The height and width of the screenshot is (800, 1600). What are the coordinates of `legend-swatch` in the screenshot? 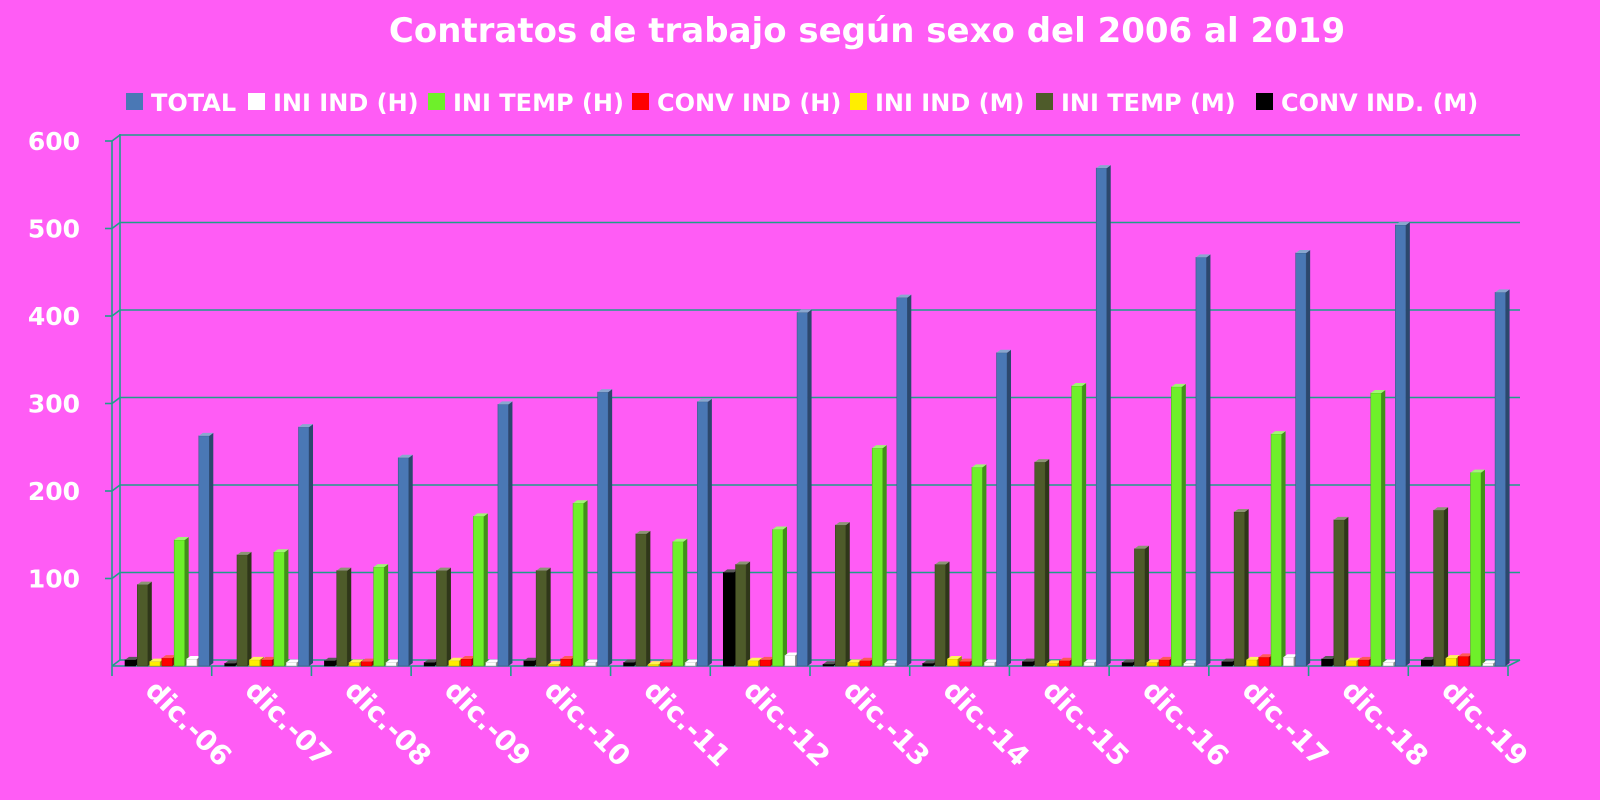 It's located at (436, 101).